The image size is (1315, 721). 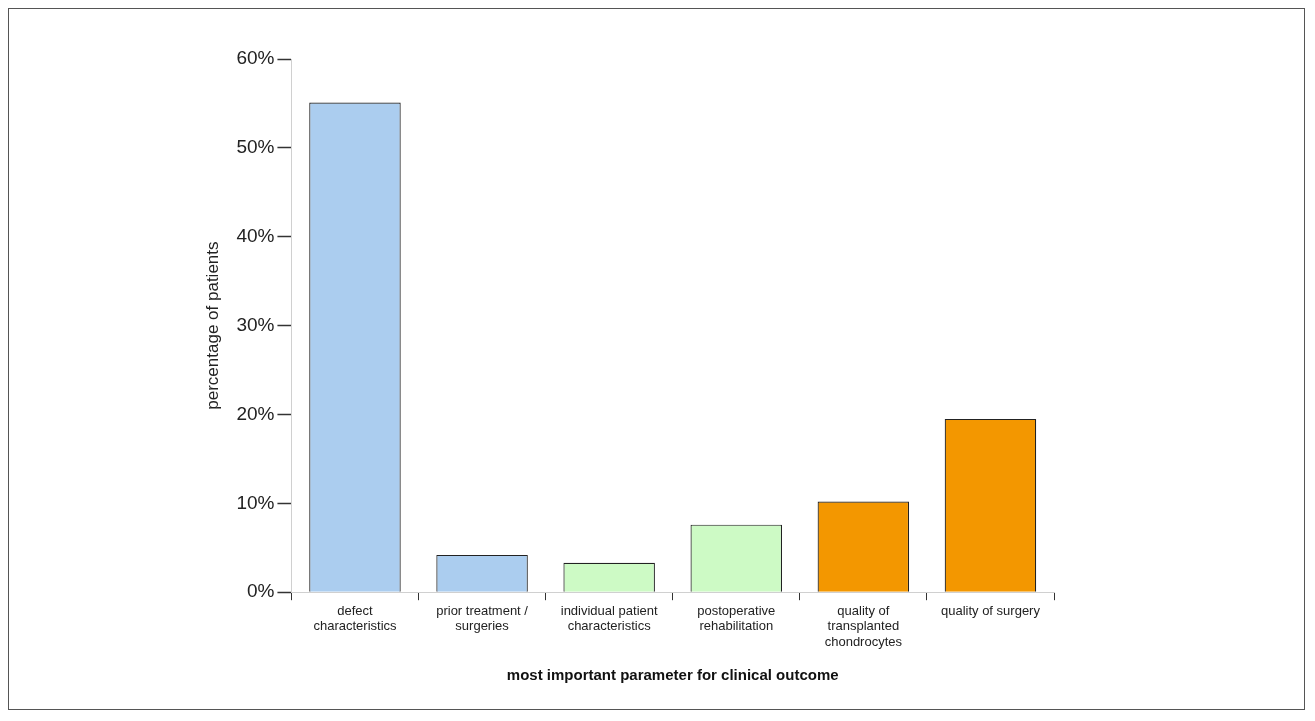 I want to click on y-tick-label: 30%, so click(x=255, y=324).